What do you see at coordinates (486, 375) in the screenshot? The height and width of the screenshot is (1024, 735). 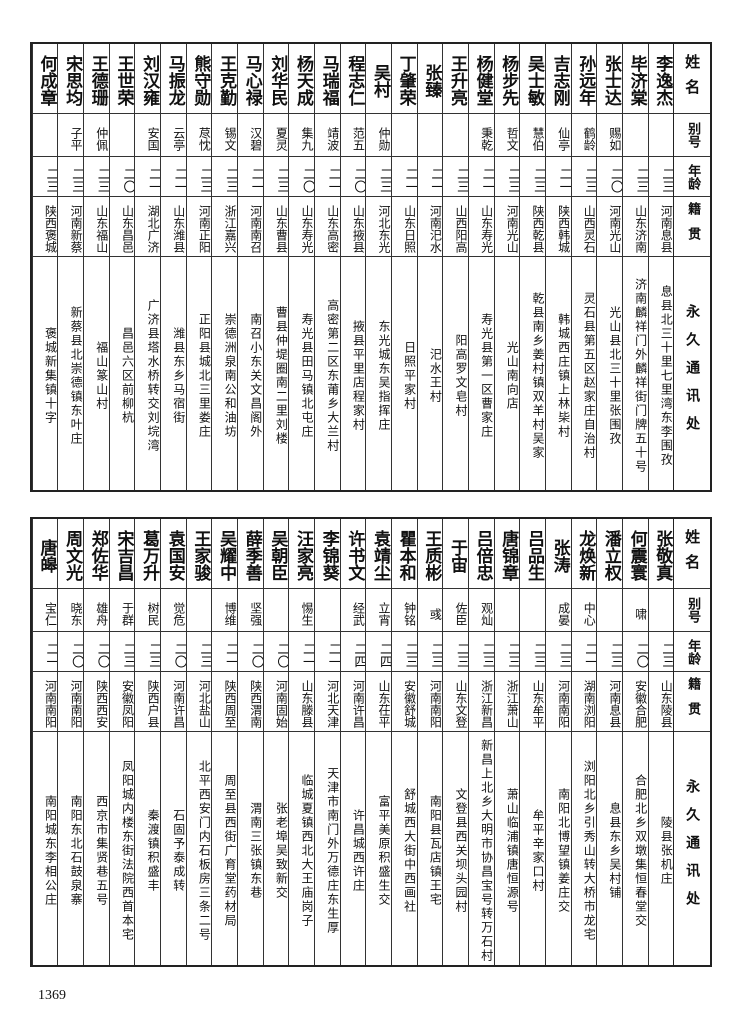 I see `person-address: 寿光县第一区曹家庄` at bounding box center [486, 375].